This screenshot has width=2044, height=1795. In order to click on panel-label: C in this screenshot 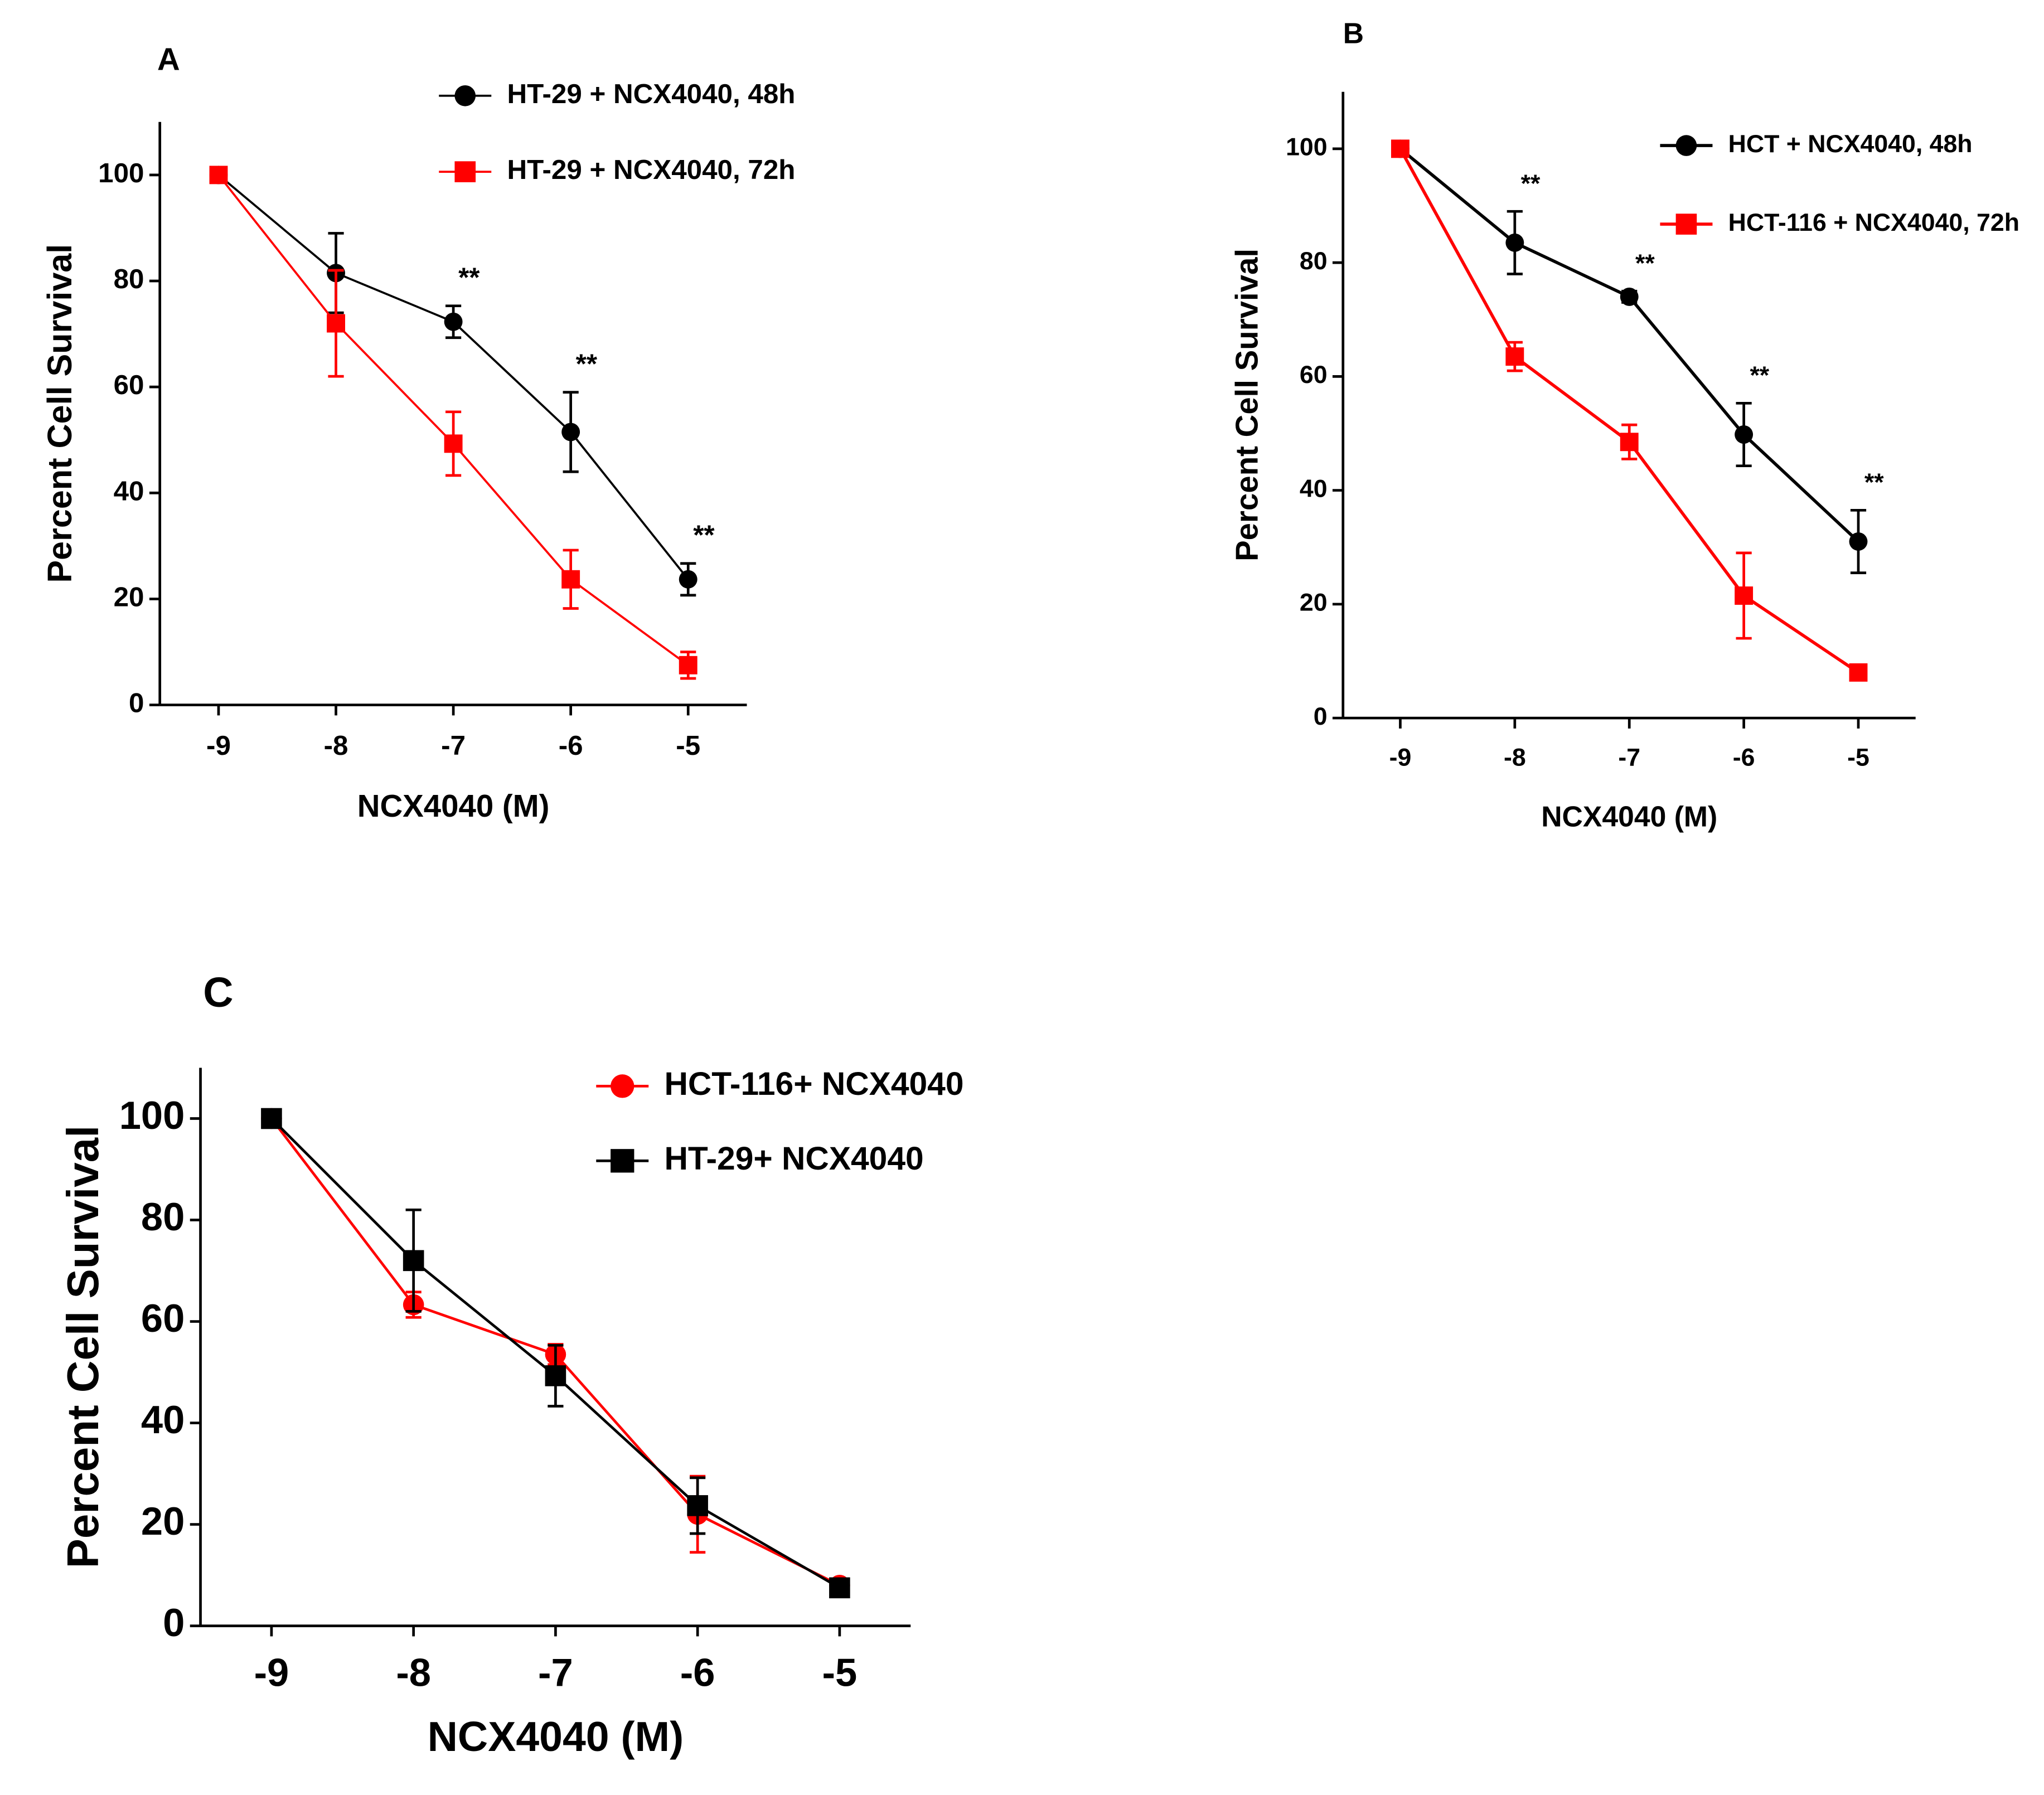, I will do `click(218, 992)`.